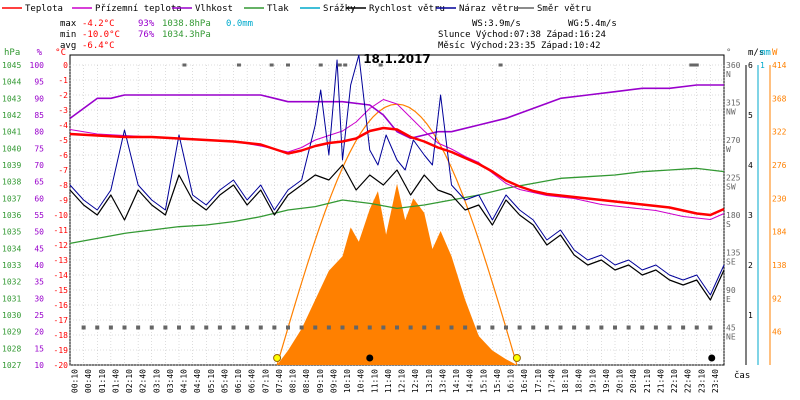  Describe the element at coordinates (61, 320) in the screenshot. I see `deg-tick: -17` at that location.